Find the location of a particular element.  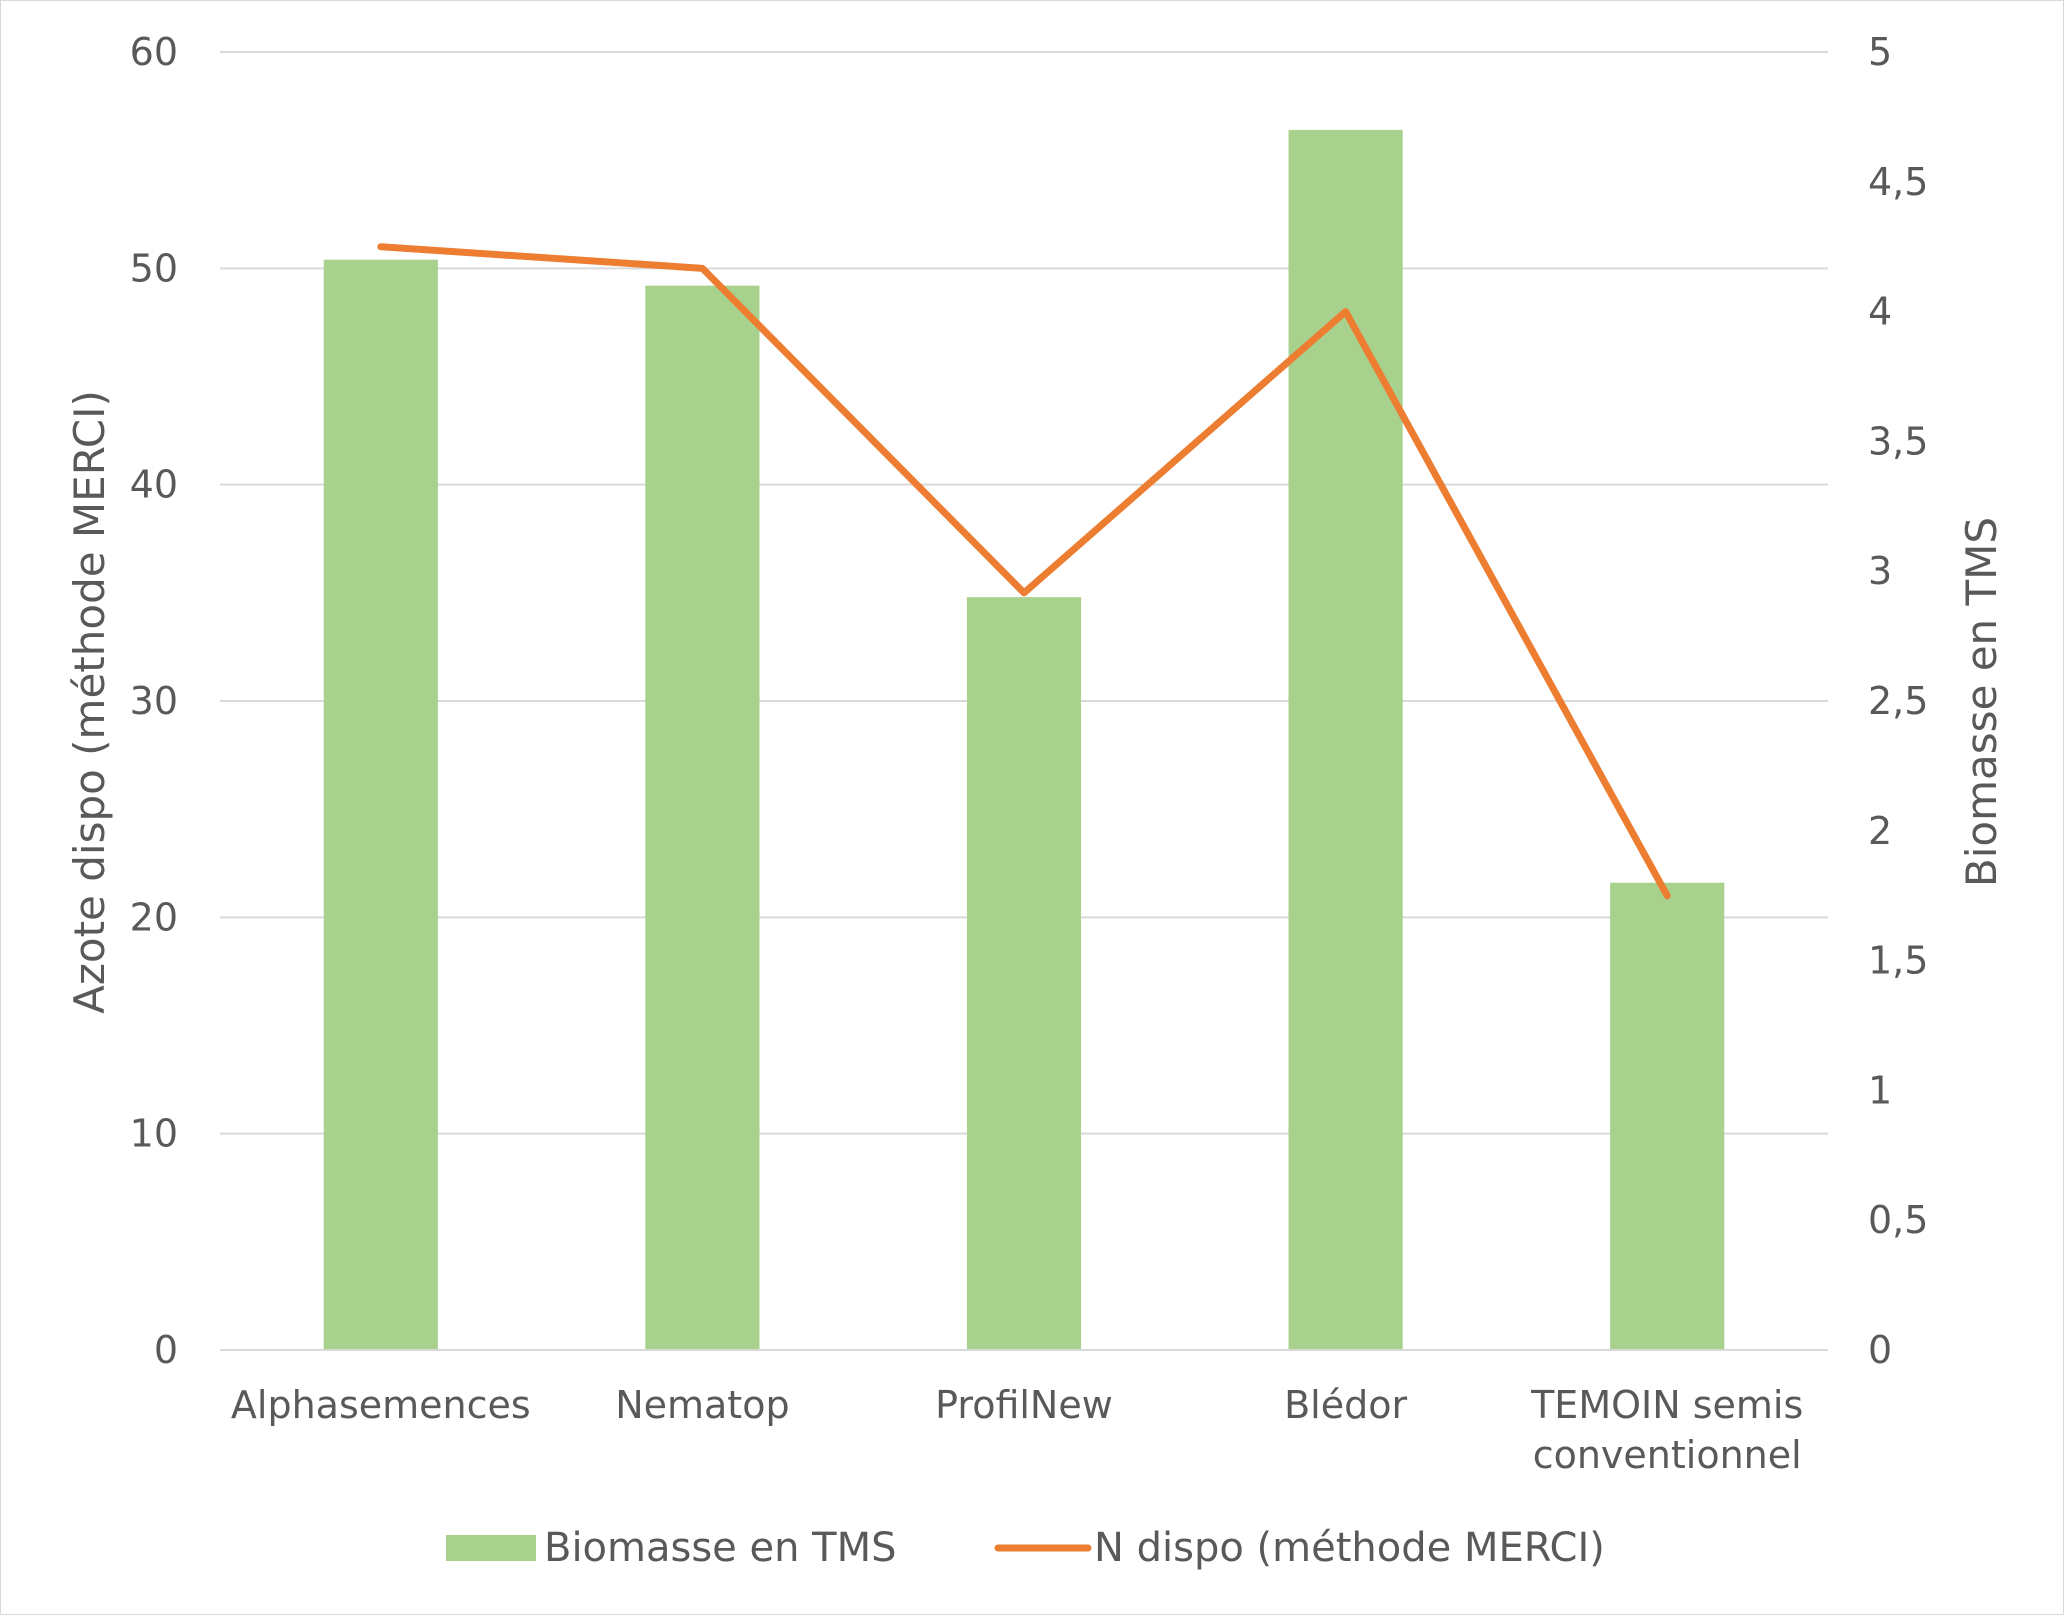

left-tick-label: 40 is located at coordinates (154, 485).